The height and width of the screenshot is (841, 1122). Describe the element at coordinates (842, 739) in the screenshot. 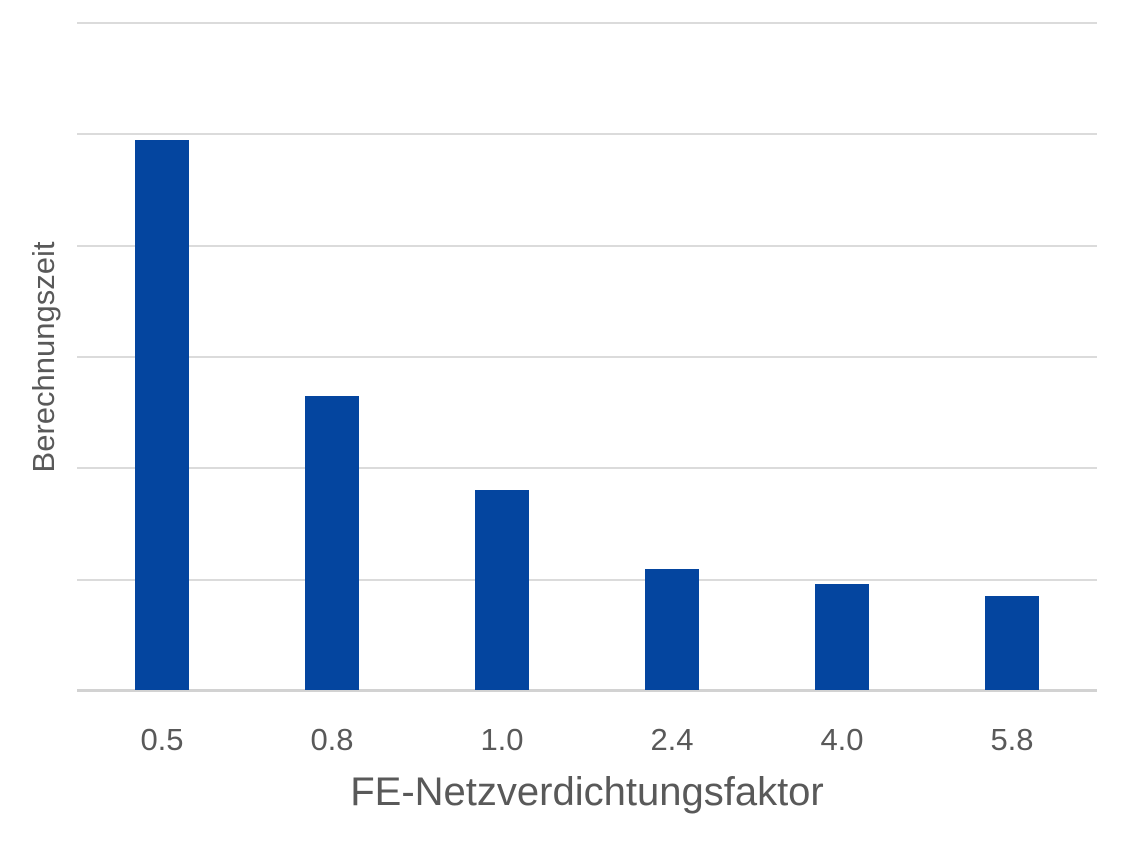

I see `x-tick-label: 4.0` at that location.